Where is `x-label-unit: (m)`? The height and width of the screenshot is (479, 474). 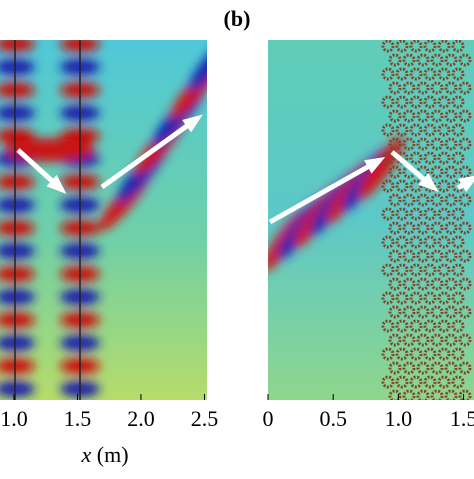 x-label-unit: (m) is located at coordinates (113, 454).